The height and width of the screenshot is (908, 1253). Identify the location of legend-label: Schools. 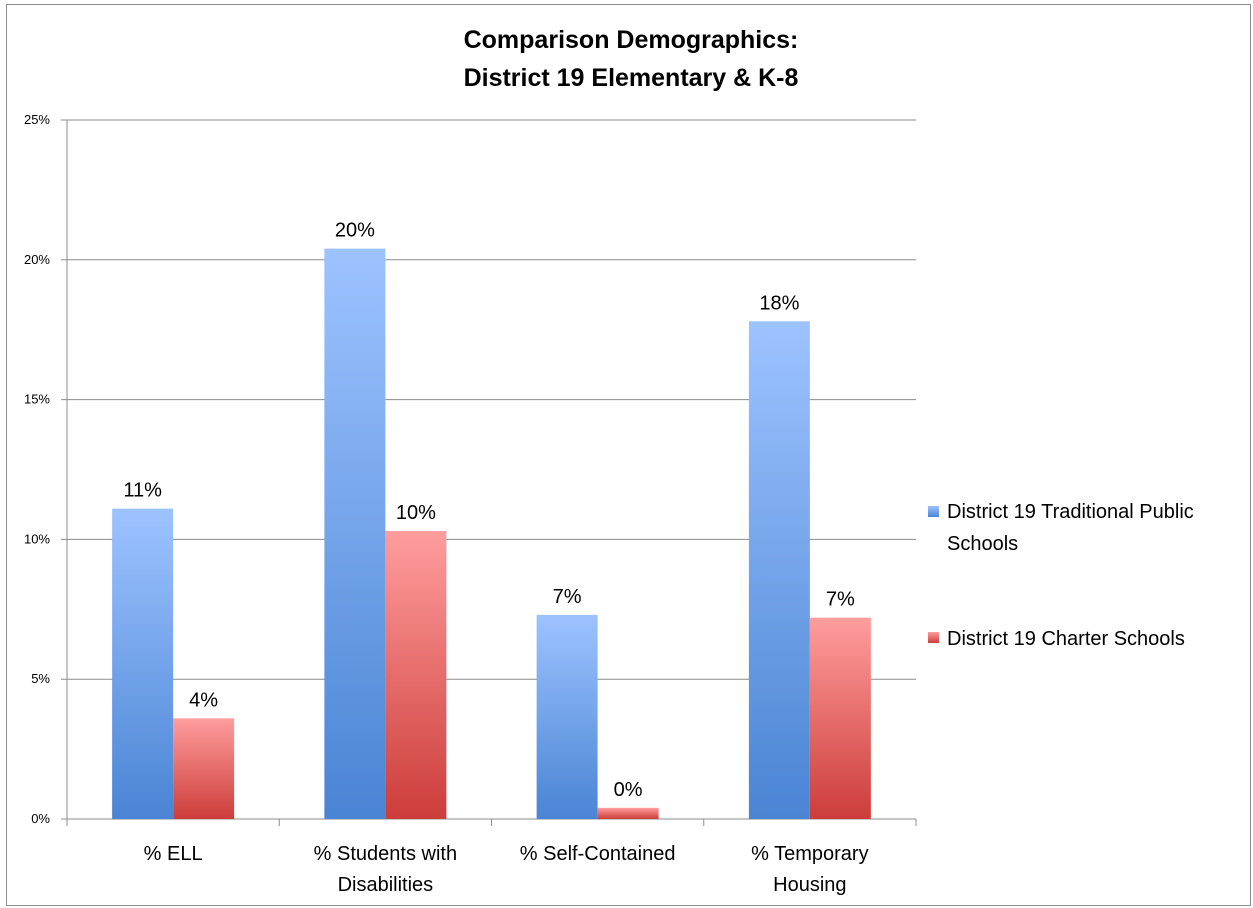
(982, 544).